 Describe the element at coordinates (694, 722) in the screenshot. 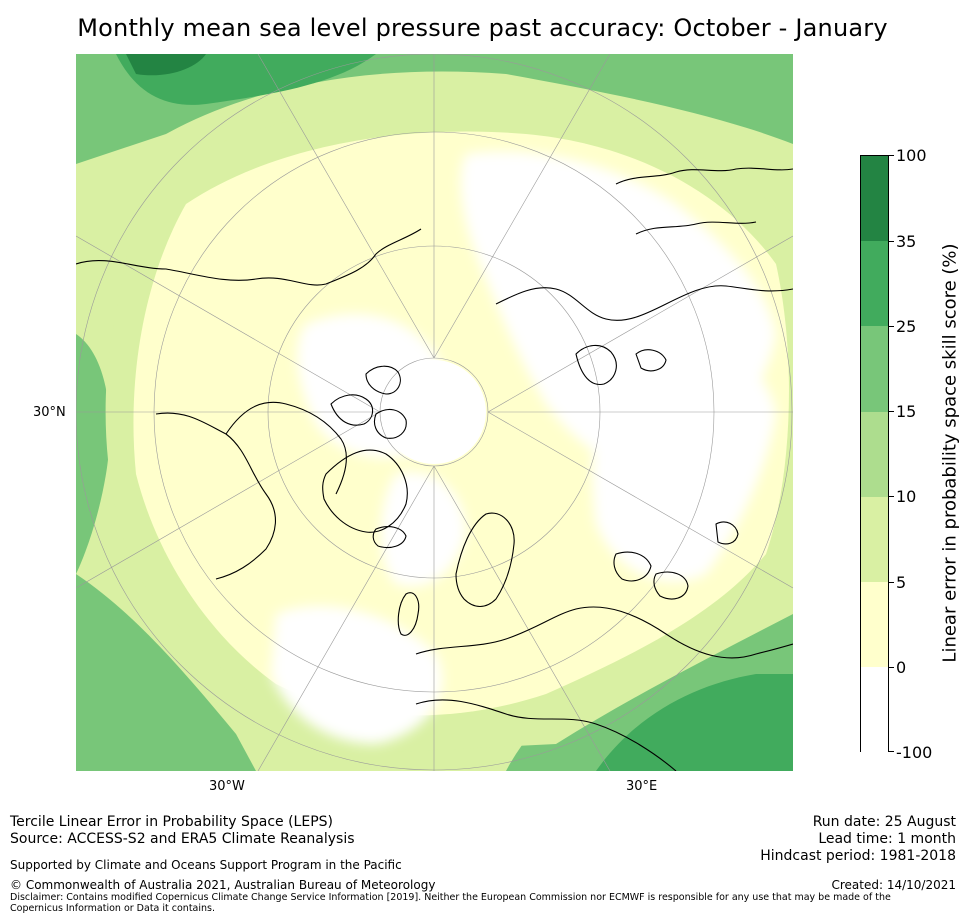

I see `score-region-southeast-dark` at that location.